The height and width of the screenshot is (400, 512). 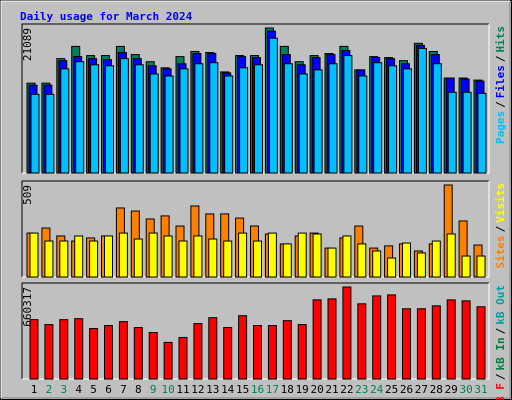 I want to click on x-tick-label: 18, so click(x=287, y=389).